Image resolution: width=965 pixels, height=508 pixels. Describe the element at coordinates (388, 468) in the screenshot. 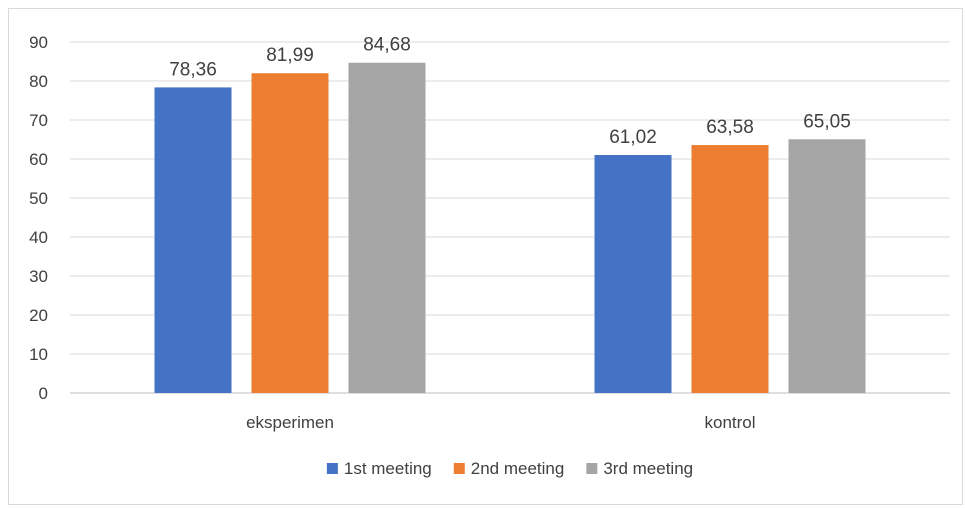

I see `legend-label: 1st meeting` at that location.